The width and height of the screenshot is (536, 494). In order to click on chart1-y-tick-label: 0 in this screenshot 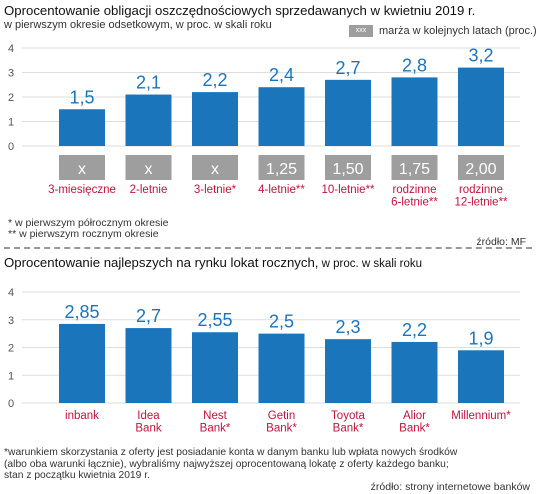, I will do `click(11, 147)`.